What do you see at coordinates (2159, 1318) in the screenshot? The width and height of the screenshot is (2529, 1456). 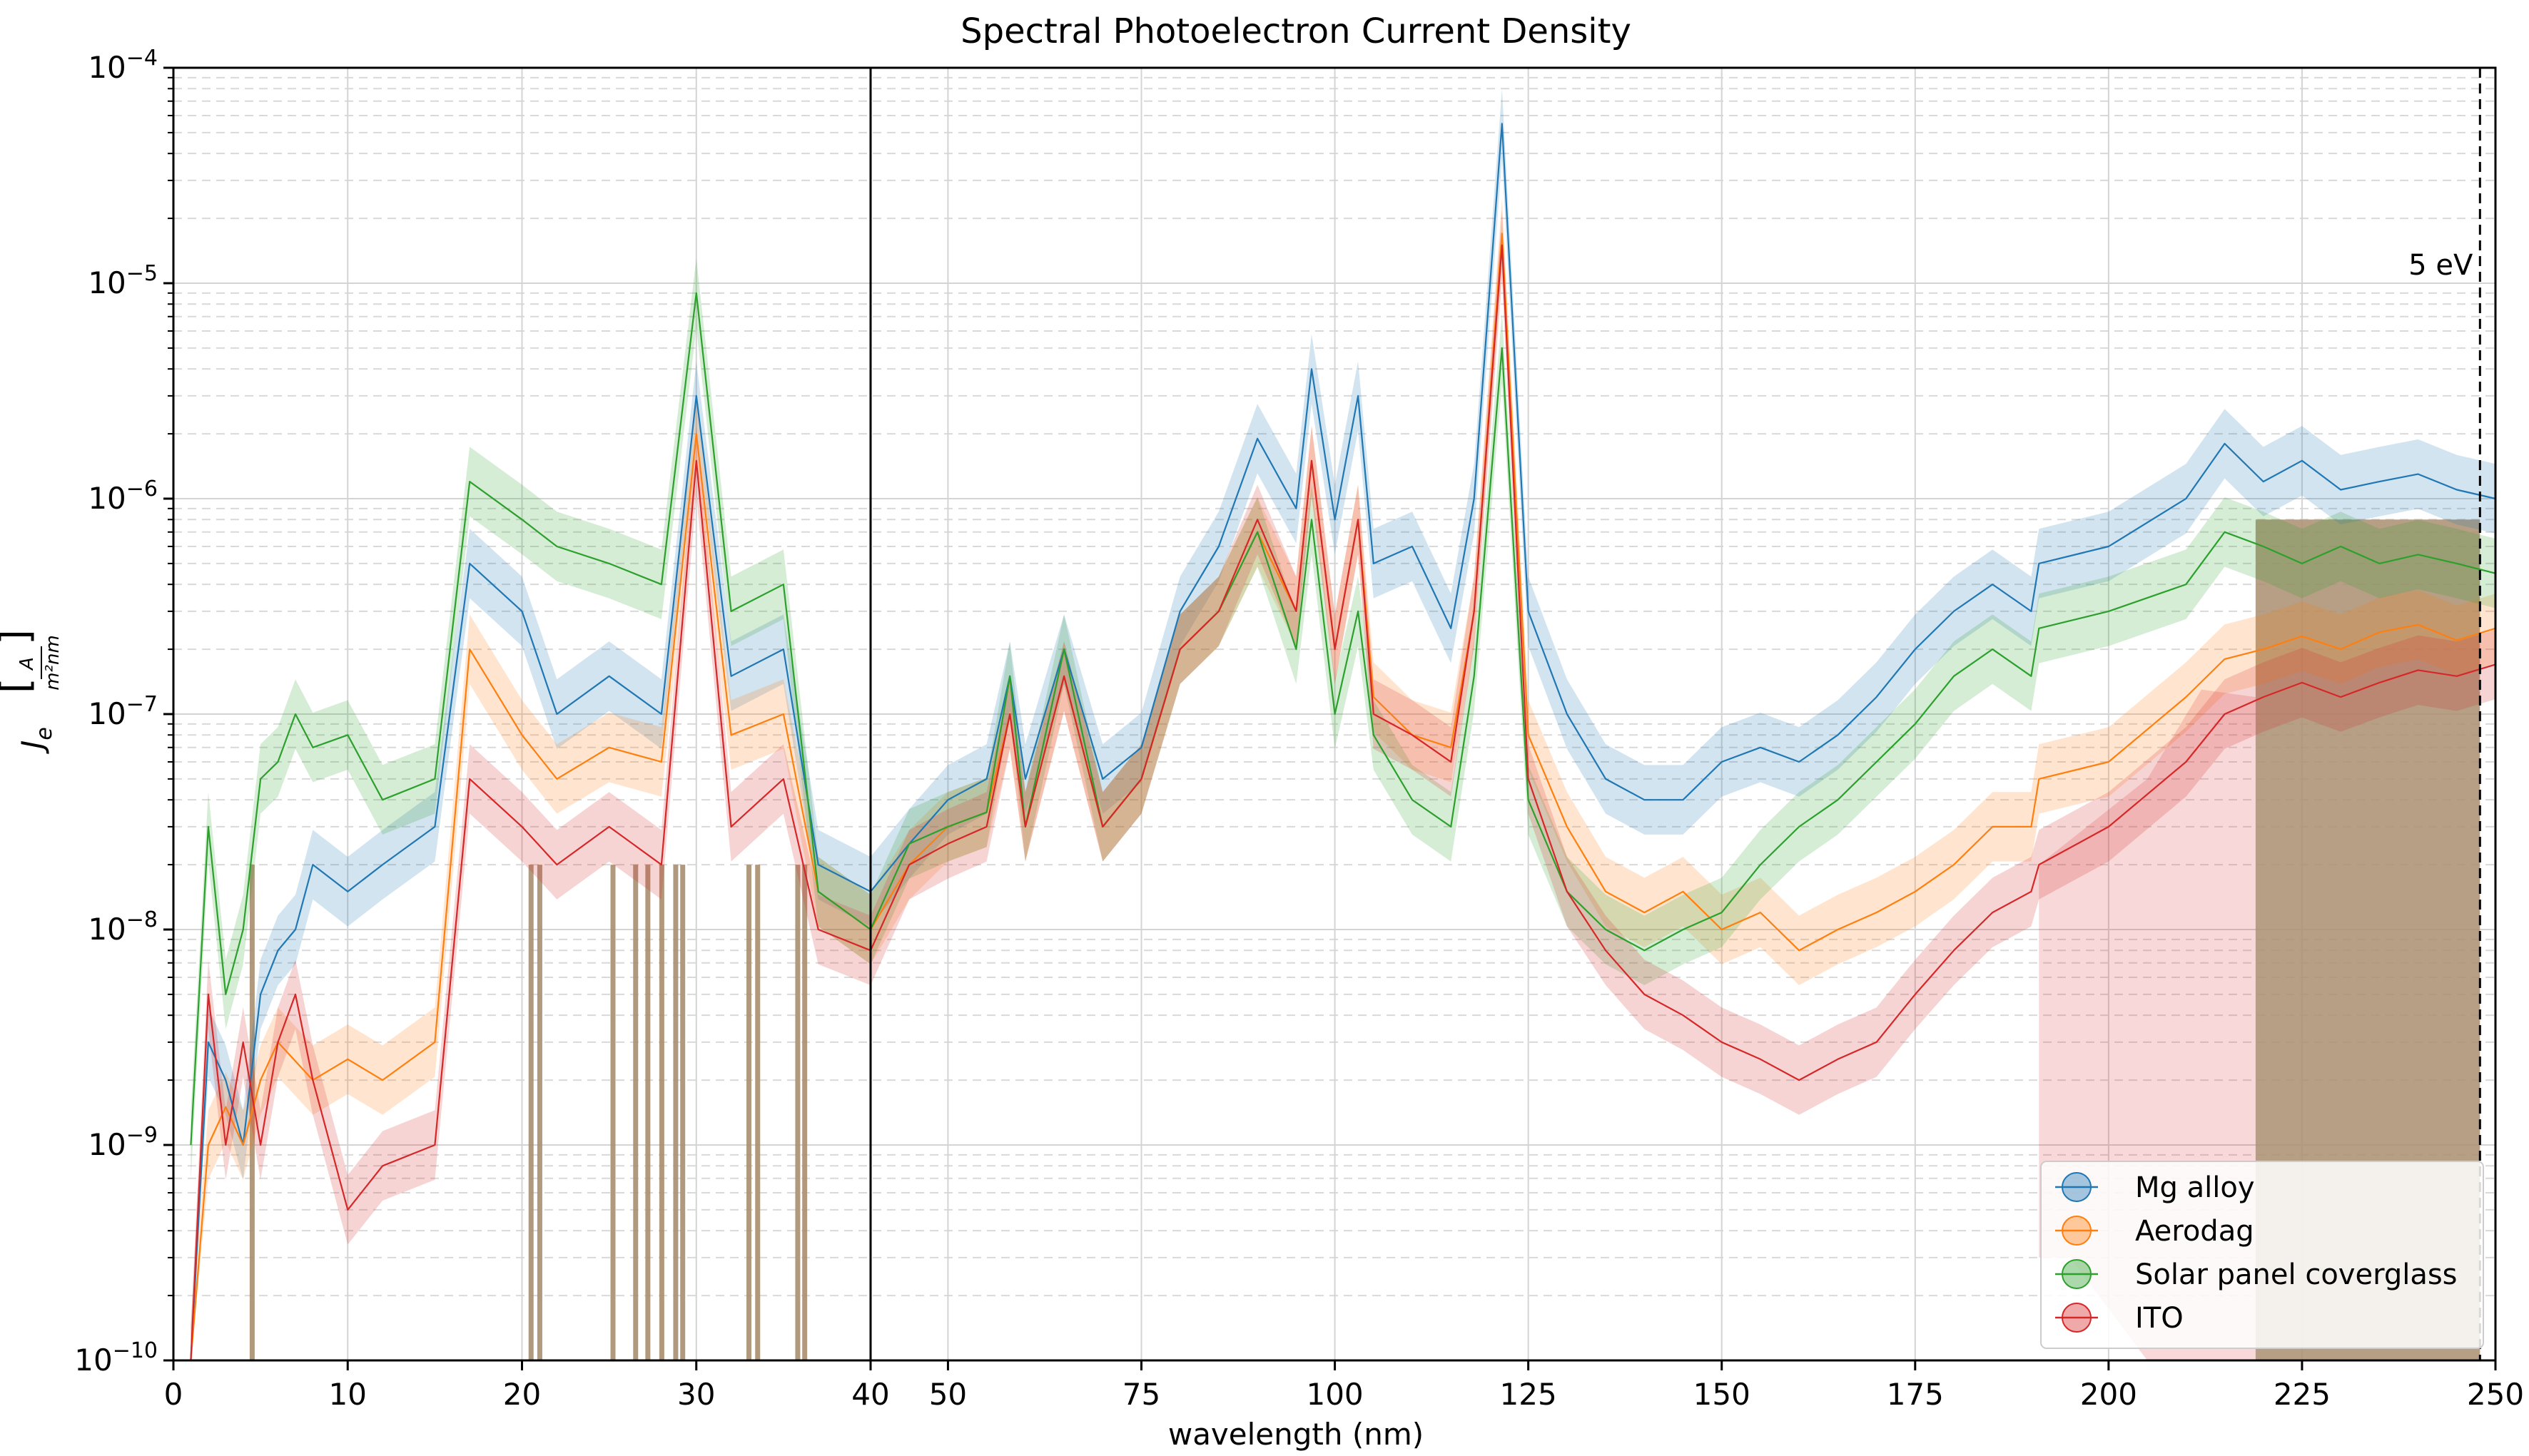 I see `legend-label: ITO` at bounding box center [2159, 1318].